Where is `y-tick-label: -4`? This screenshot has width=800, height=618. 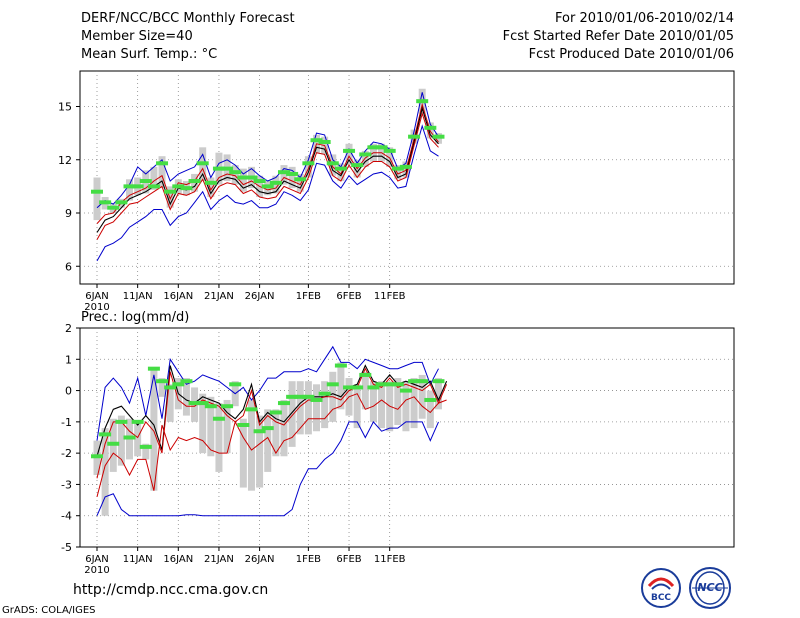
y-tick-label: -4 is located at coordinates (66, 516).